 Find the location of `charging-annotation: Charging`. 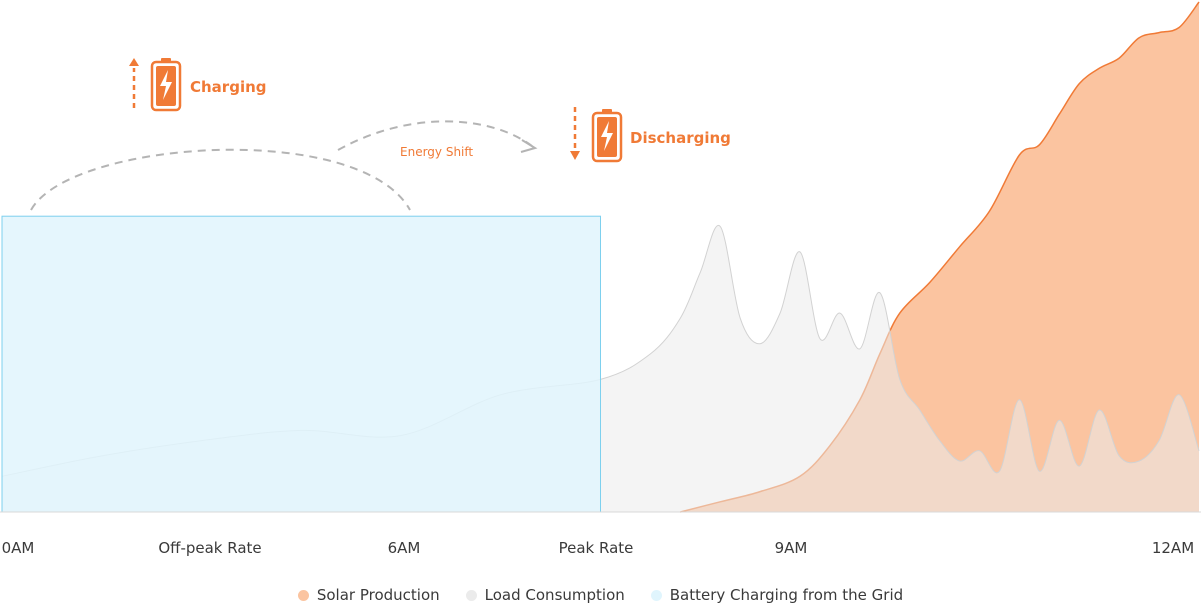

charging-annotation: Charging is located at coordinates (198, 85).